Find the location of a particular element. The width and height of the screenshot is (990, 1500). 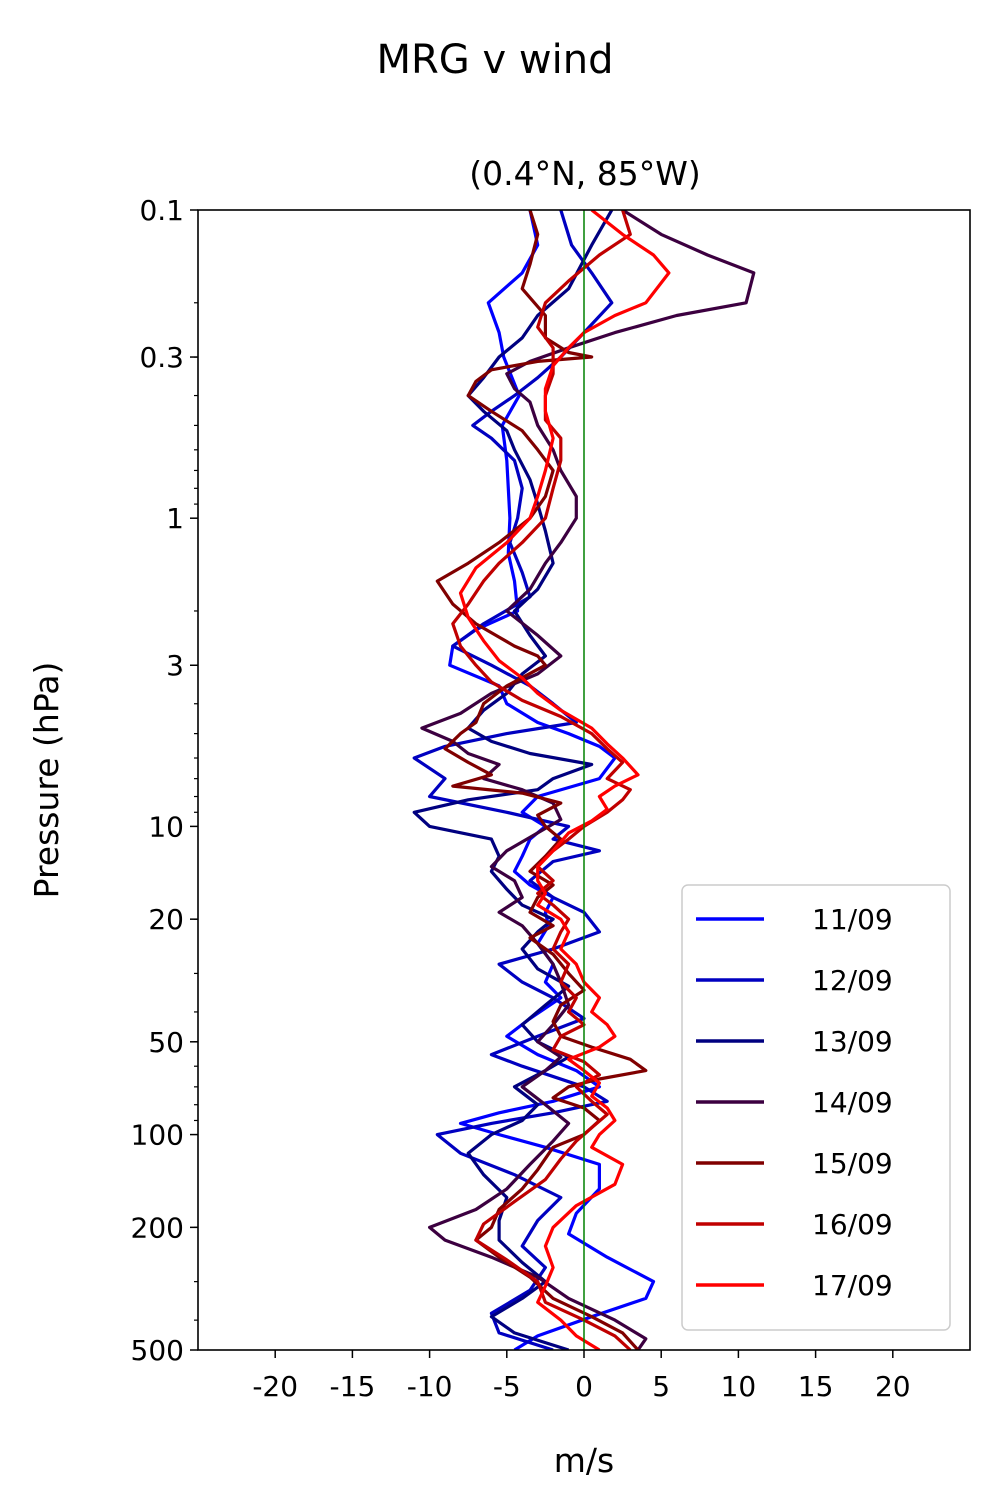

y-tick-label: 500 is located at coordinates (157, 1350).